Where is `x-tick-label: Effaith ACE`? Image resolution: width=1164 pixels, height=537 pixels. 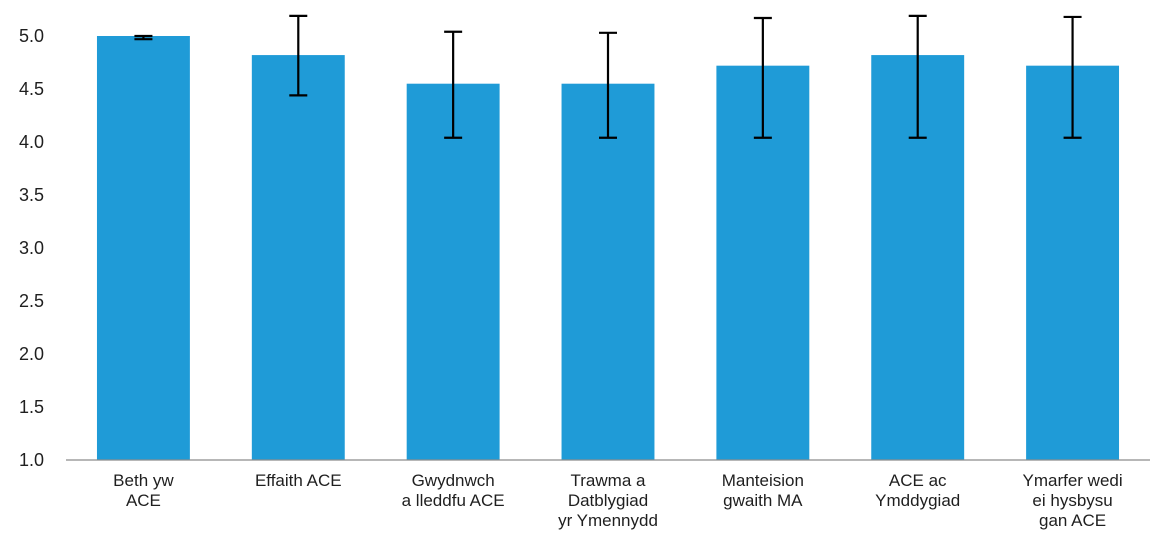 x-tick-label: Effaith ACE is located at coordinates (298, 480).